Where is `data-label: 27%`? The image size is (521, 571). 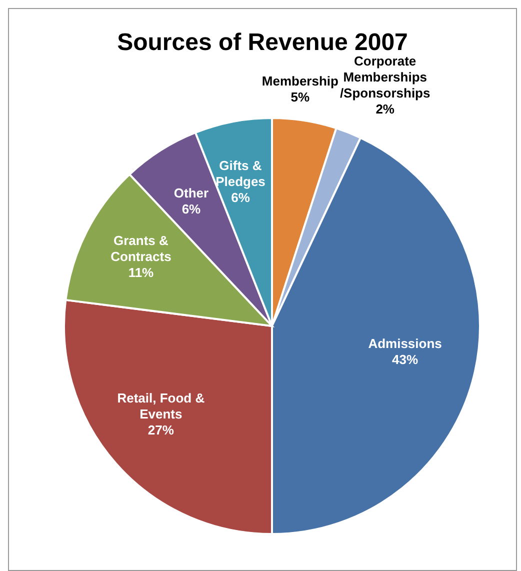
data-label: 27% is located at coordinates (161, 430).